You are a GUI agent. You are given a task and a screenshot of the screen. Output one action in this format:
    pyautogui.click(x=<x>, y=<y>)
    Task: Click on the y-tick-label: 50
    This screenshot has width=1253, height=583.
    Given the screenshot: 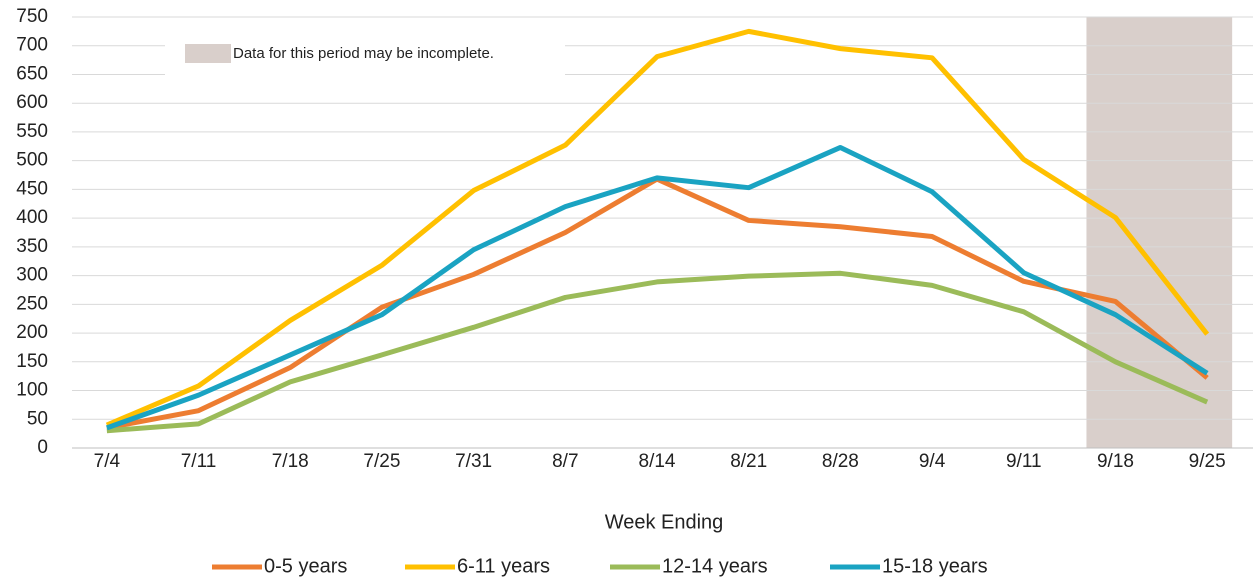 What is the action you would take?
    pyautogui.click(x=37, y=418)
    